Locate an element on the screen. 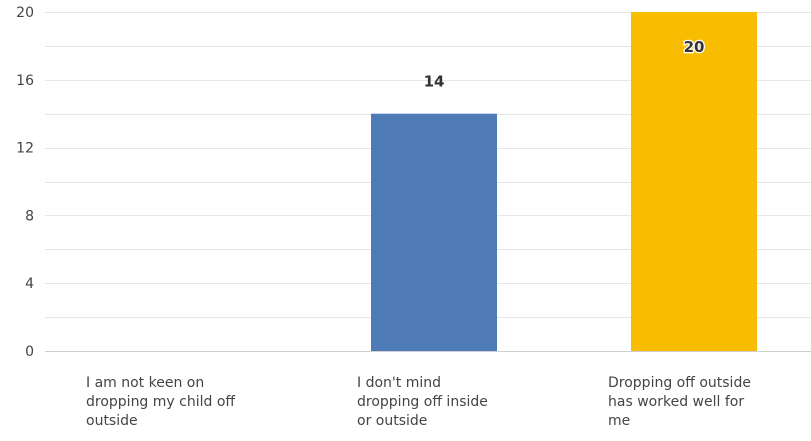 The image size is (811, 441). y-tick-label: 0 is located at coordinates (29, 352).